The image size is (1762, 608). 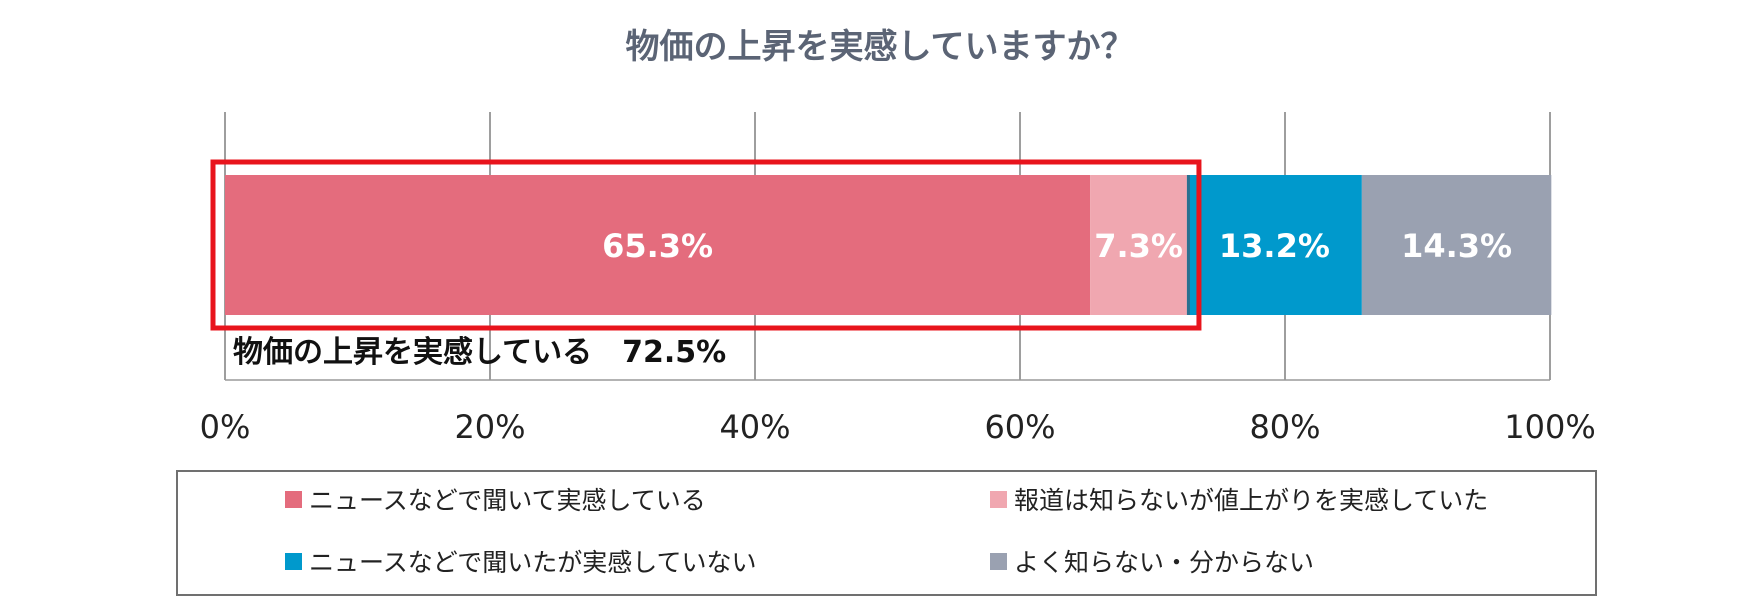 I want to click on highlight-summary-text: 物価の上昇を実感している 72.5%, so click(x=479, y=352).